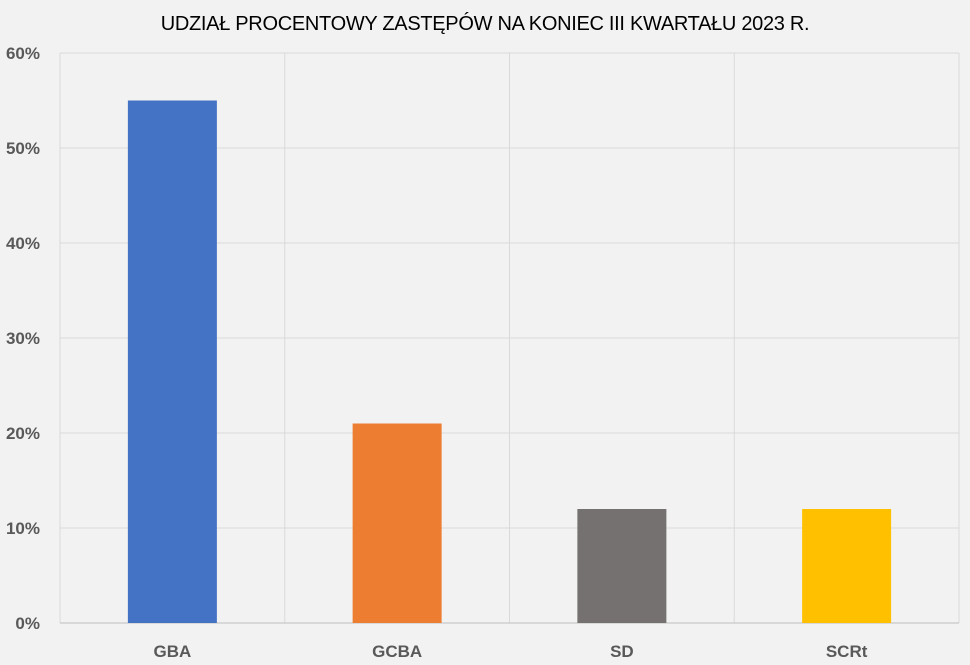 The width and height of the screenshot is (970, 665). I want to click on x-category-label: GCBA, so click(397, 651).